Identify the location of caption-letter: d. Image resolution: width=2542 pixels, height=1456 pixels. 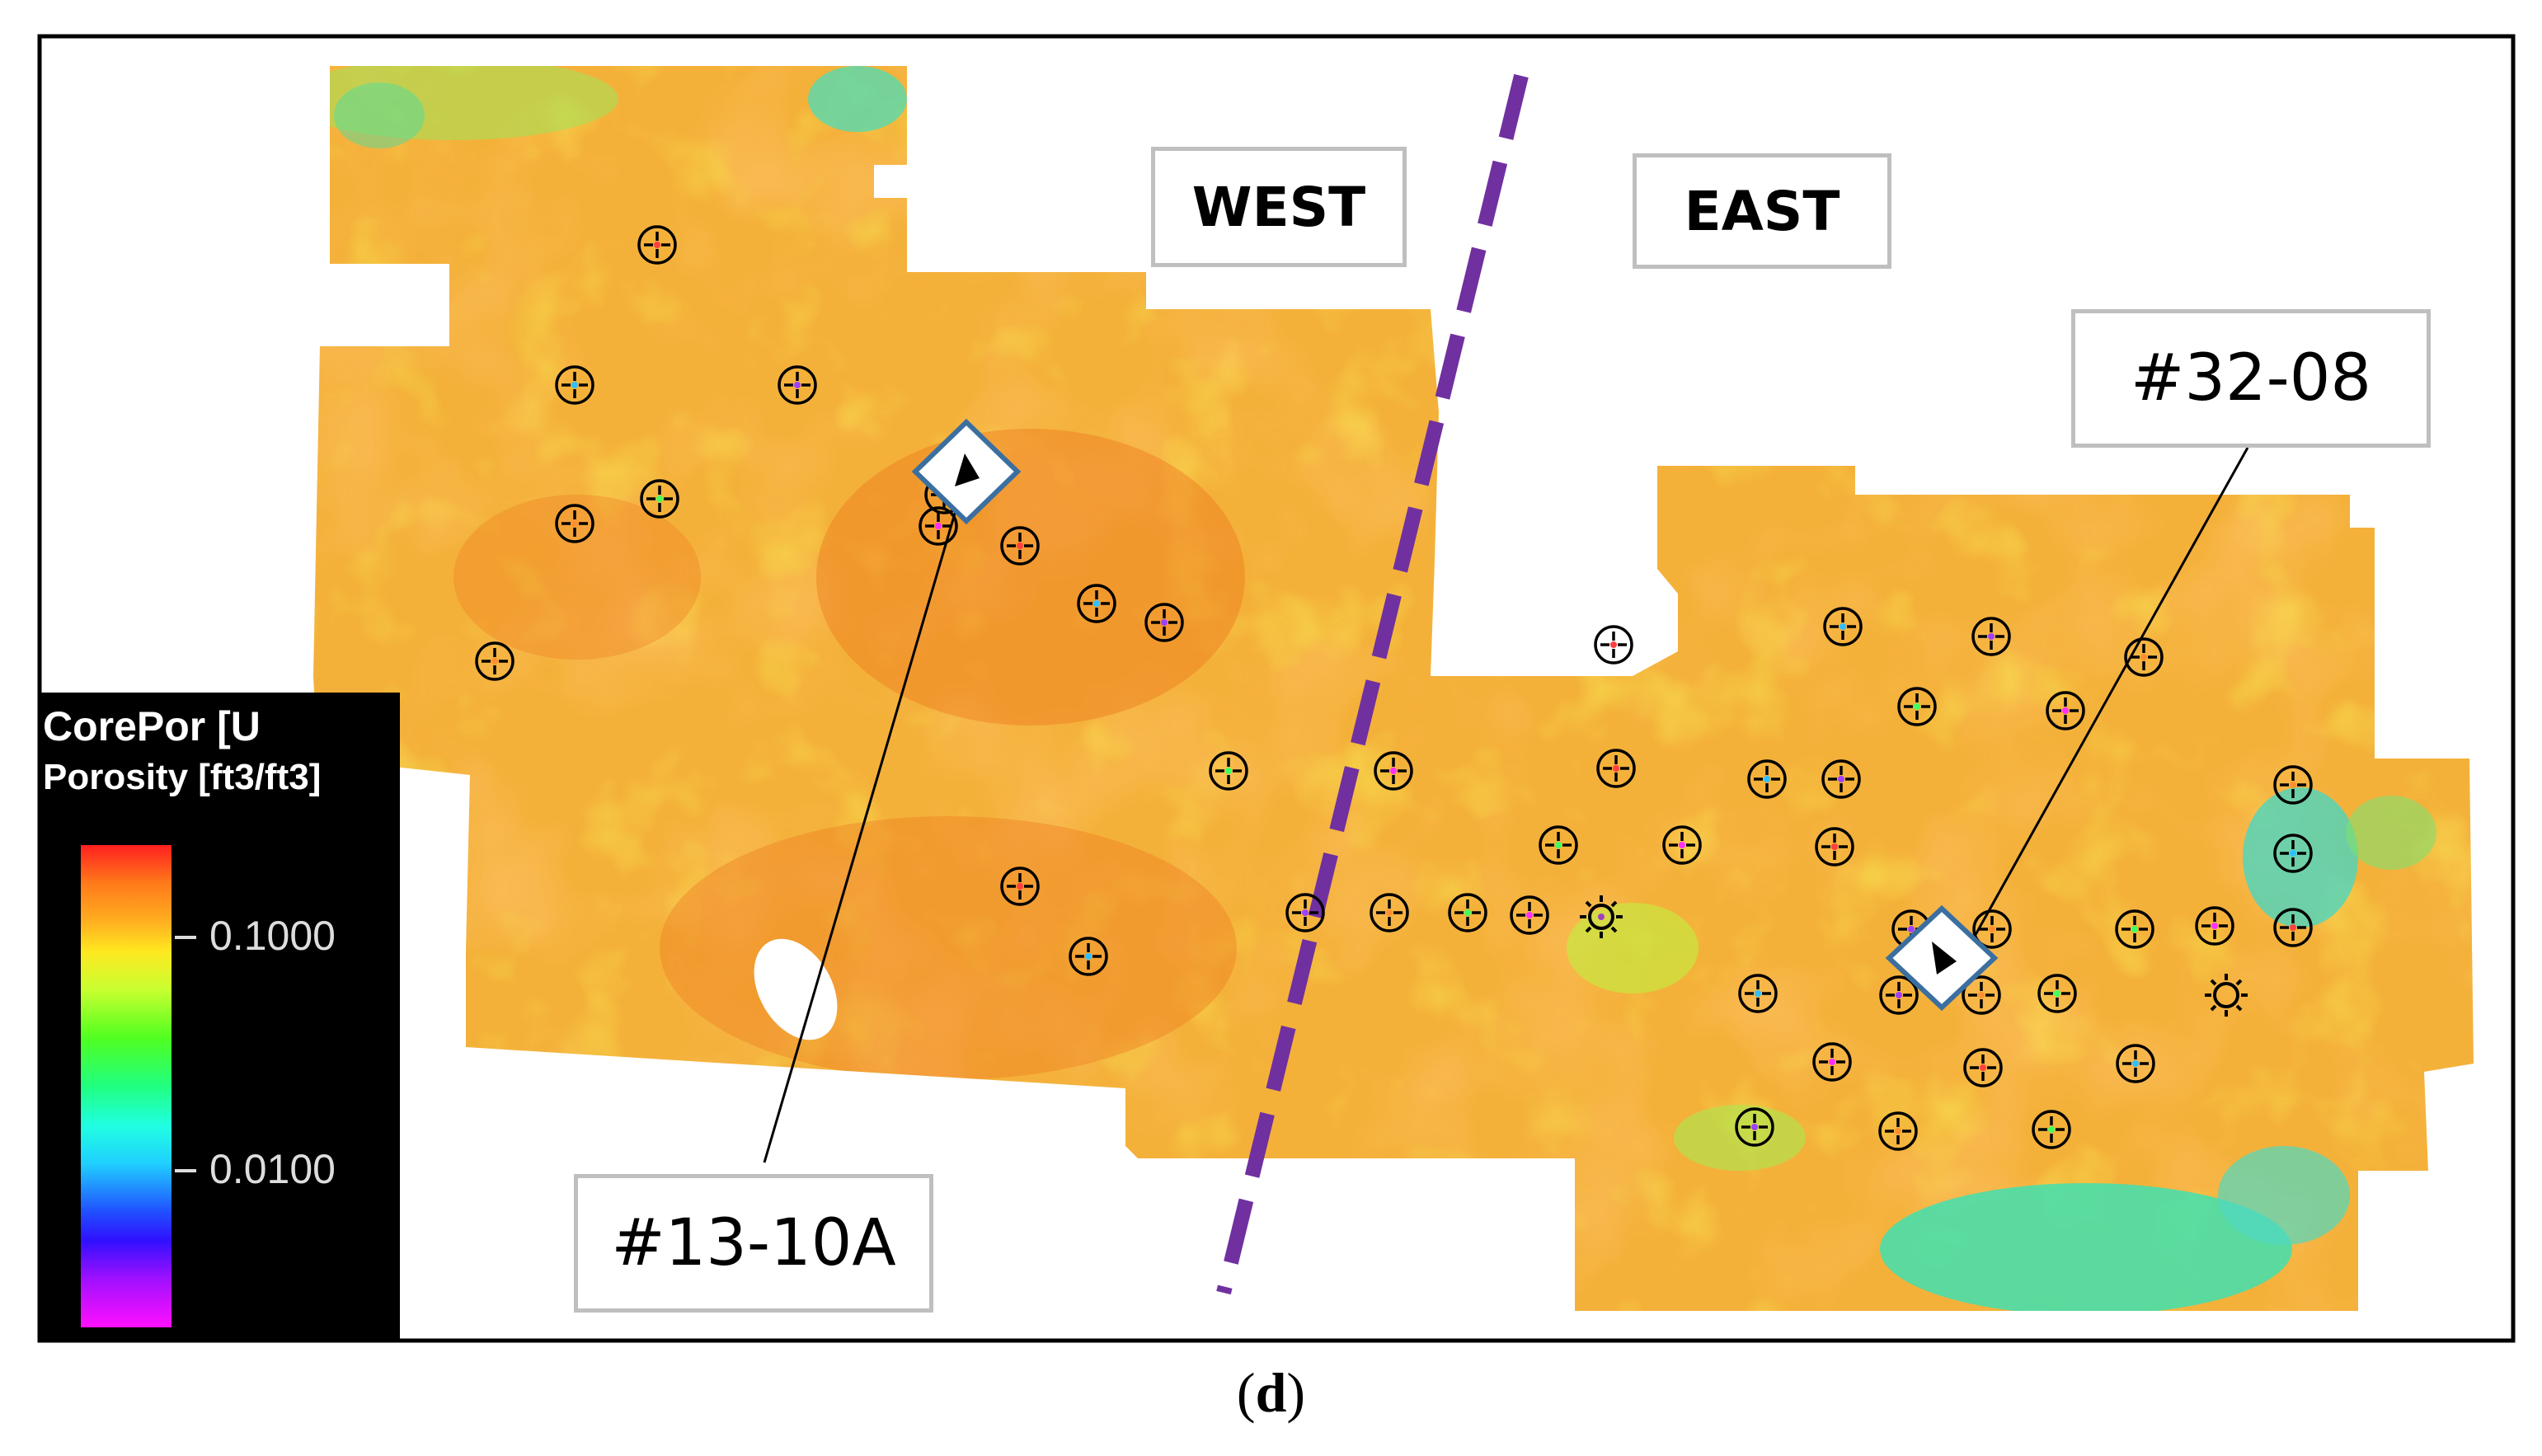
(1271, 1392).